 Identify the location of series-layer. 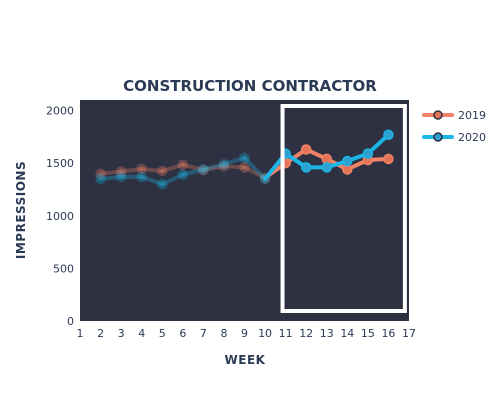
(244, 159).